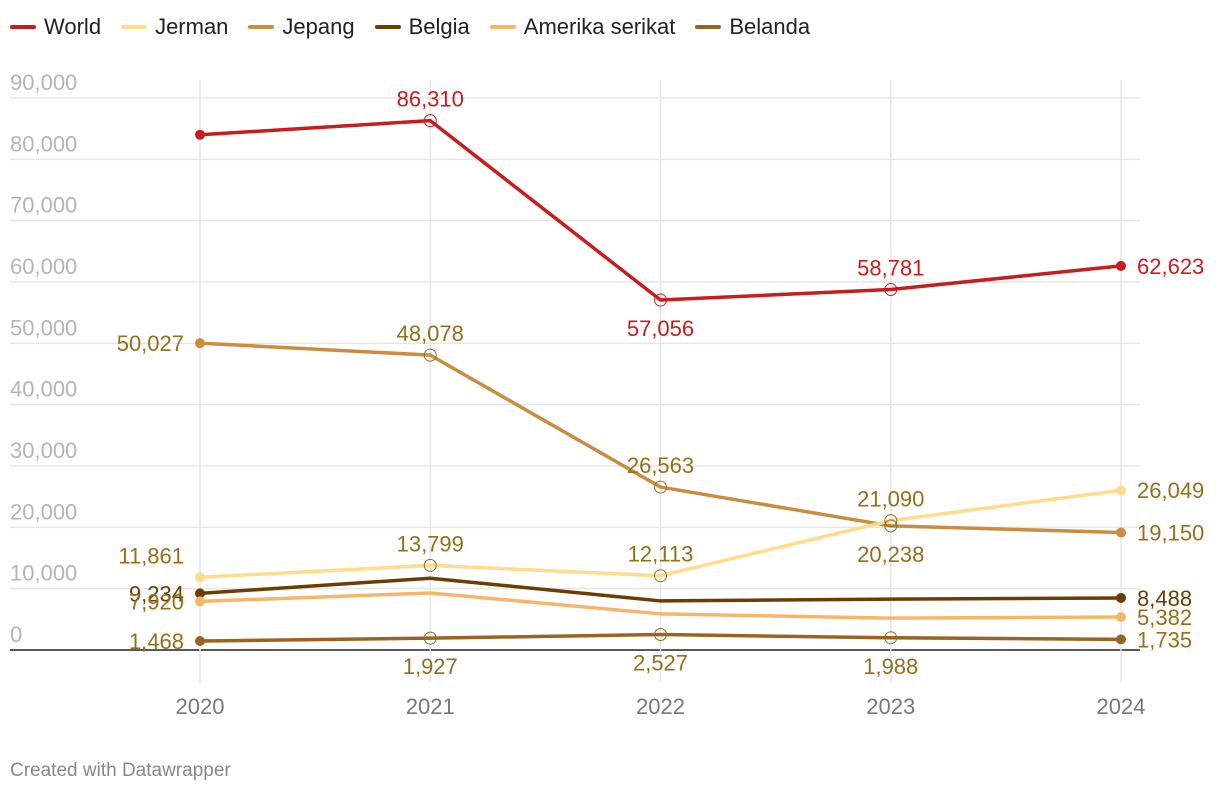 The image size is (1220, 796). Describe the element at coordinates (43, 511) in the screenshot. I see `y-tick-label: 20,000` at that location.